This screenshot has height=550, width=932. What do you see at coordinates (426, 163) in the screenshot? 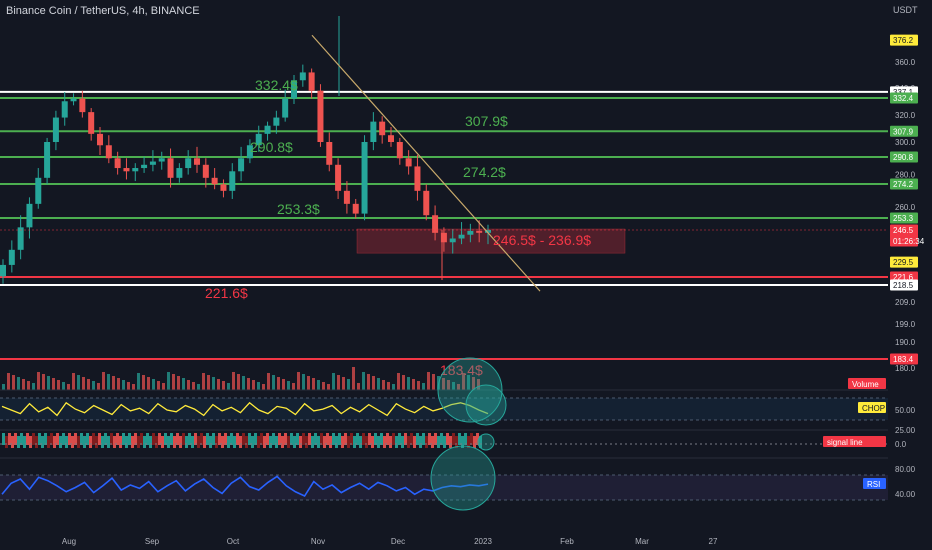
I see `trendline` at bounding box center [426, 163].